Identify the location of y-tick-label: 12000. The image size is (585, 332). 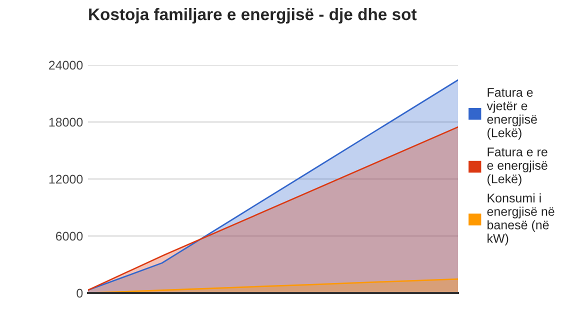
(66, 179).